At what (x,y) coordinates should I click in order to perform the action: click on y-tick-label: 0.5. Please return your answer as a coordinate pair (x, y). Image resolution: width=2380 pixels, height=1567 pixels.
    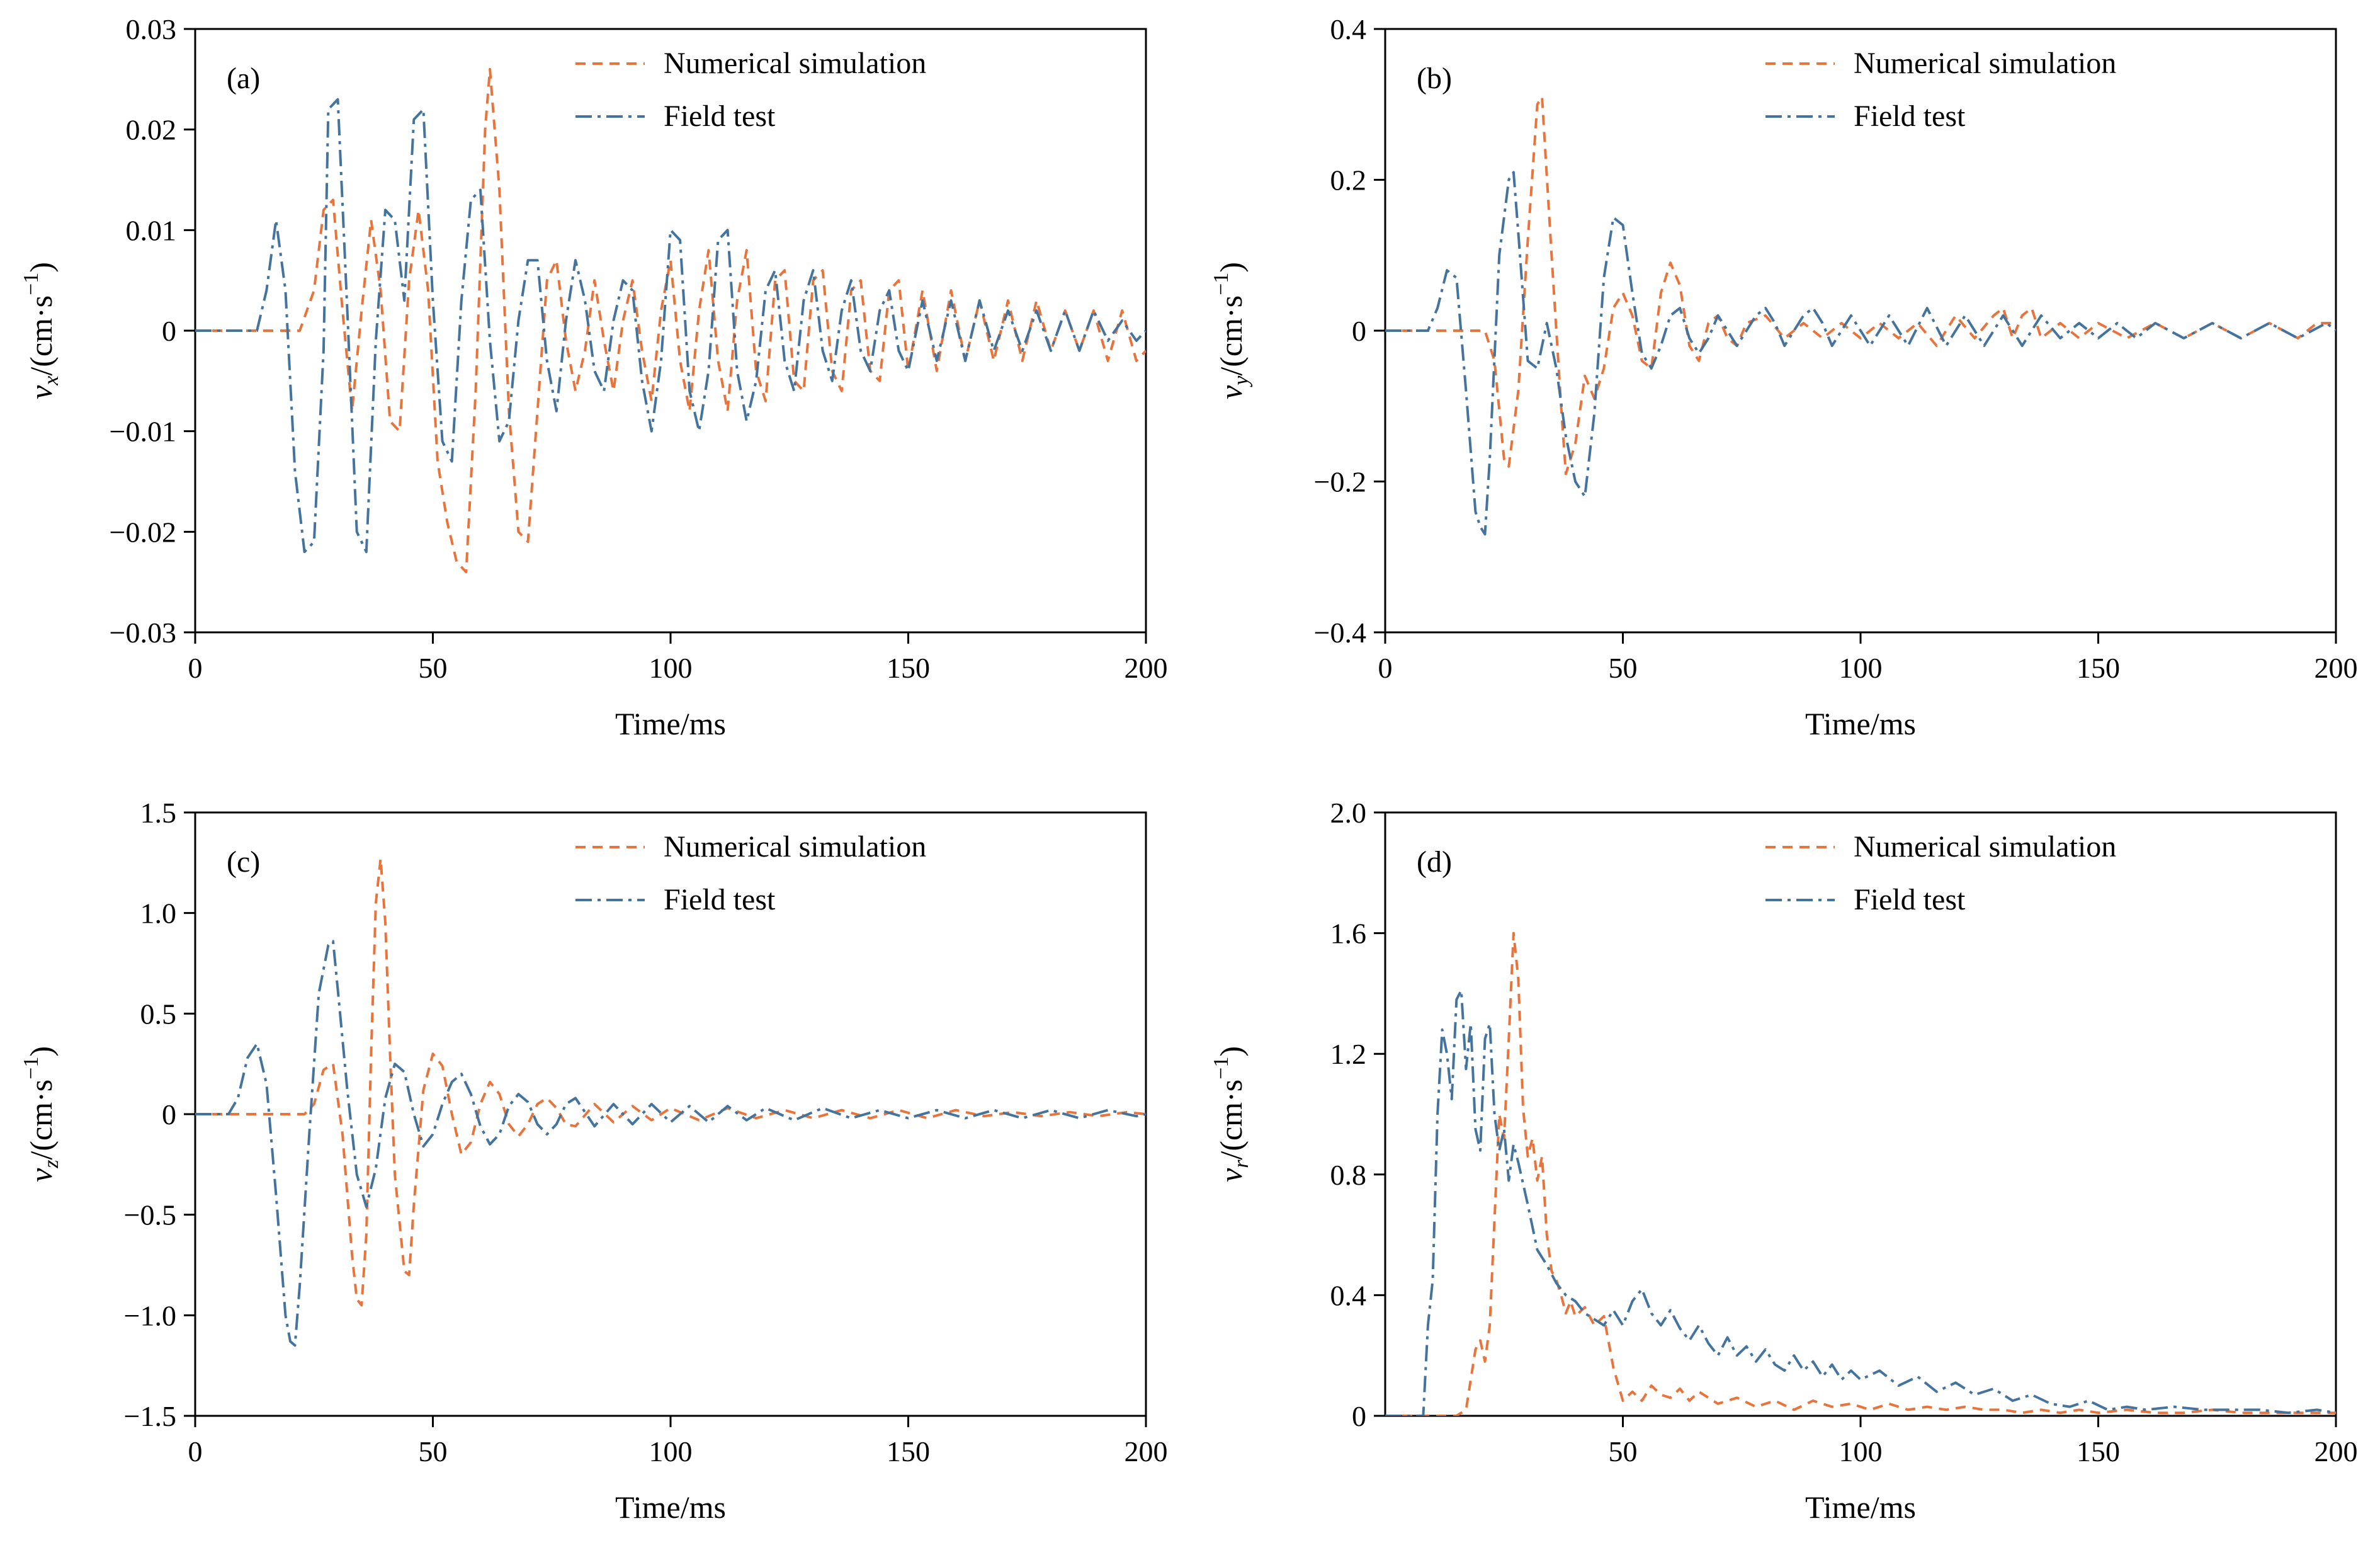
    Looking at the image, I should click on (158, 1014).